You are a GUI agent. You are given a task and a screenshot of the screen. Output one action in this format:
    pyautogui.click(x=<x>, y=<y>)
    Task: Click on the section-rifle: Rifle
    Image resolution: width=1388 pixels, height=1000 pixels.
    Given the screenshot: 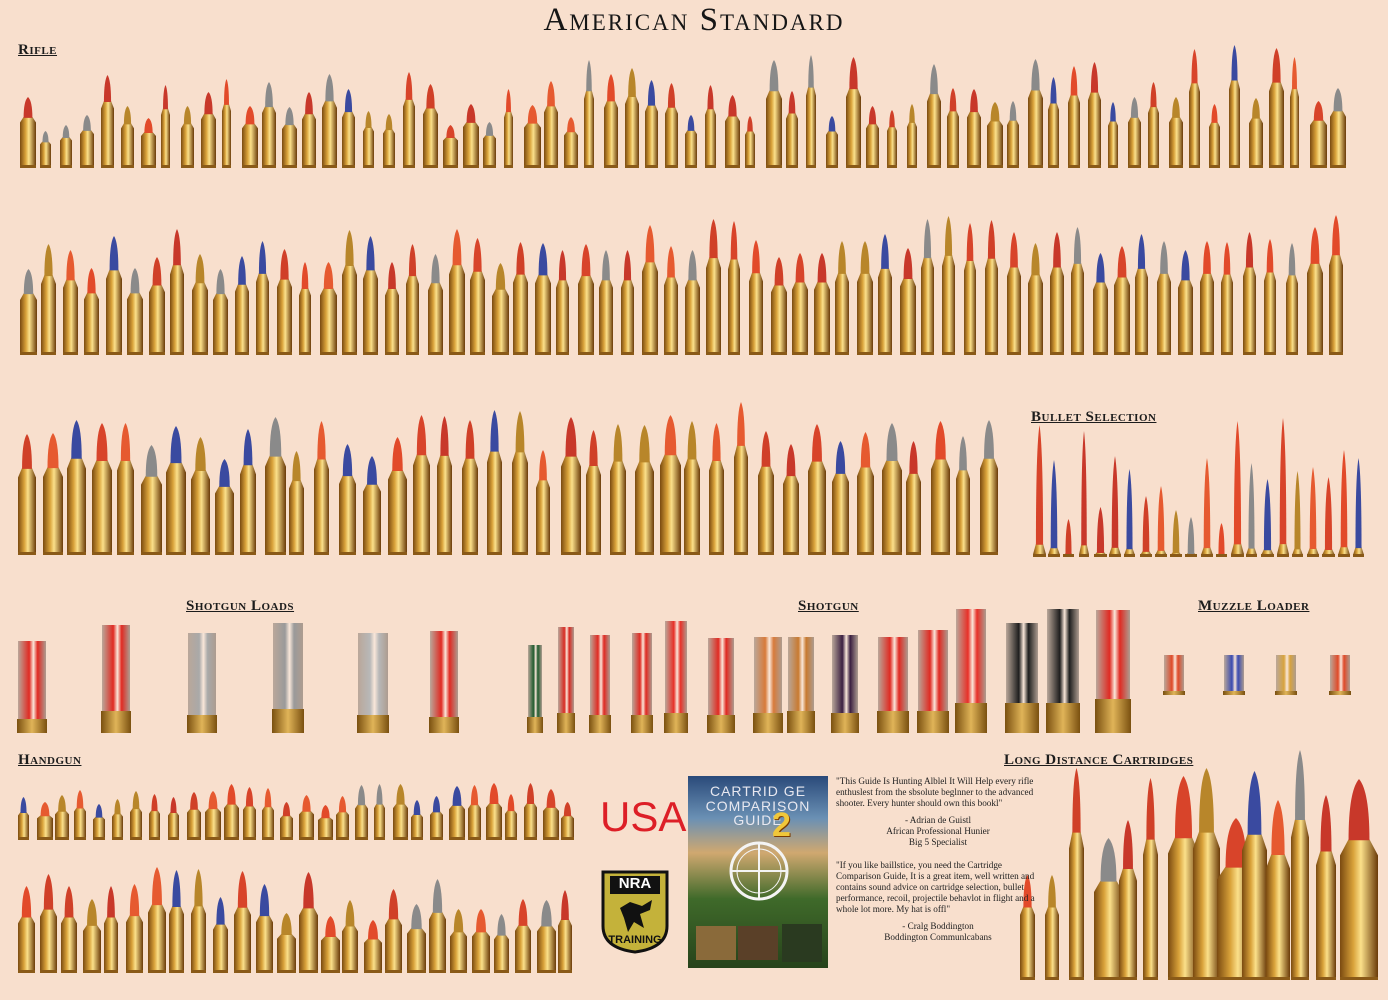 What is the action you would take?
    pyautogui.click(x=38, y=50)
    